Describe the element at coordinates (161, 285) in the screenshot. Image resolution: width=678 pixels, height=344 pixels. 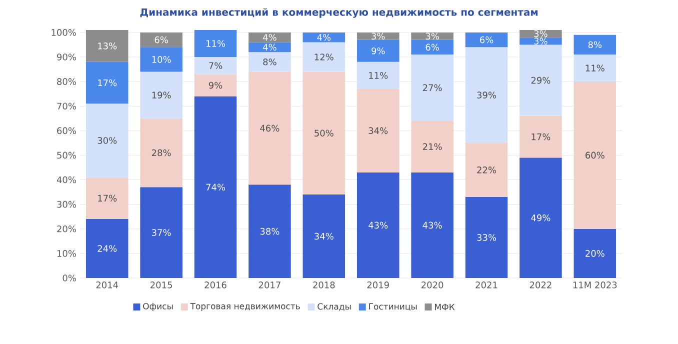
I see `x-tick-label: 2015` at that location.